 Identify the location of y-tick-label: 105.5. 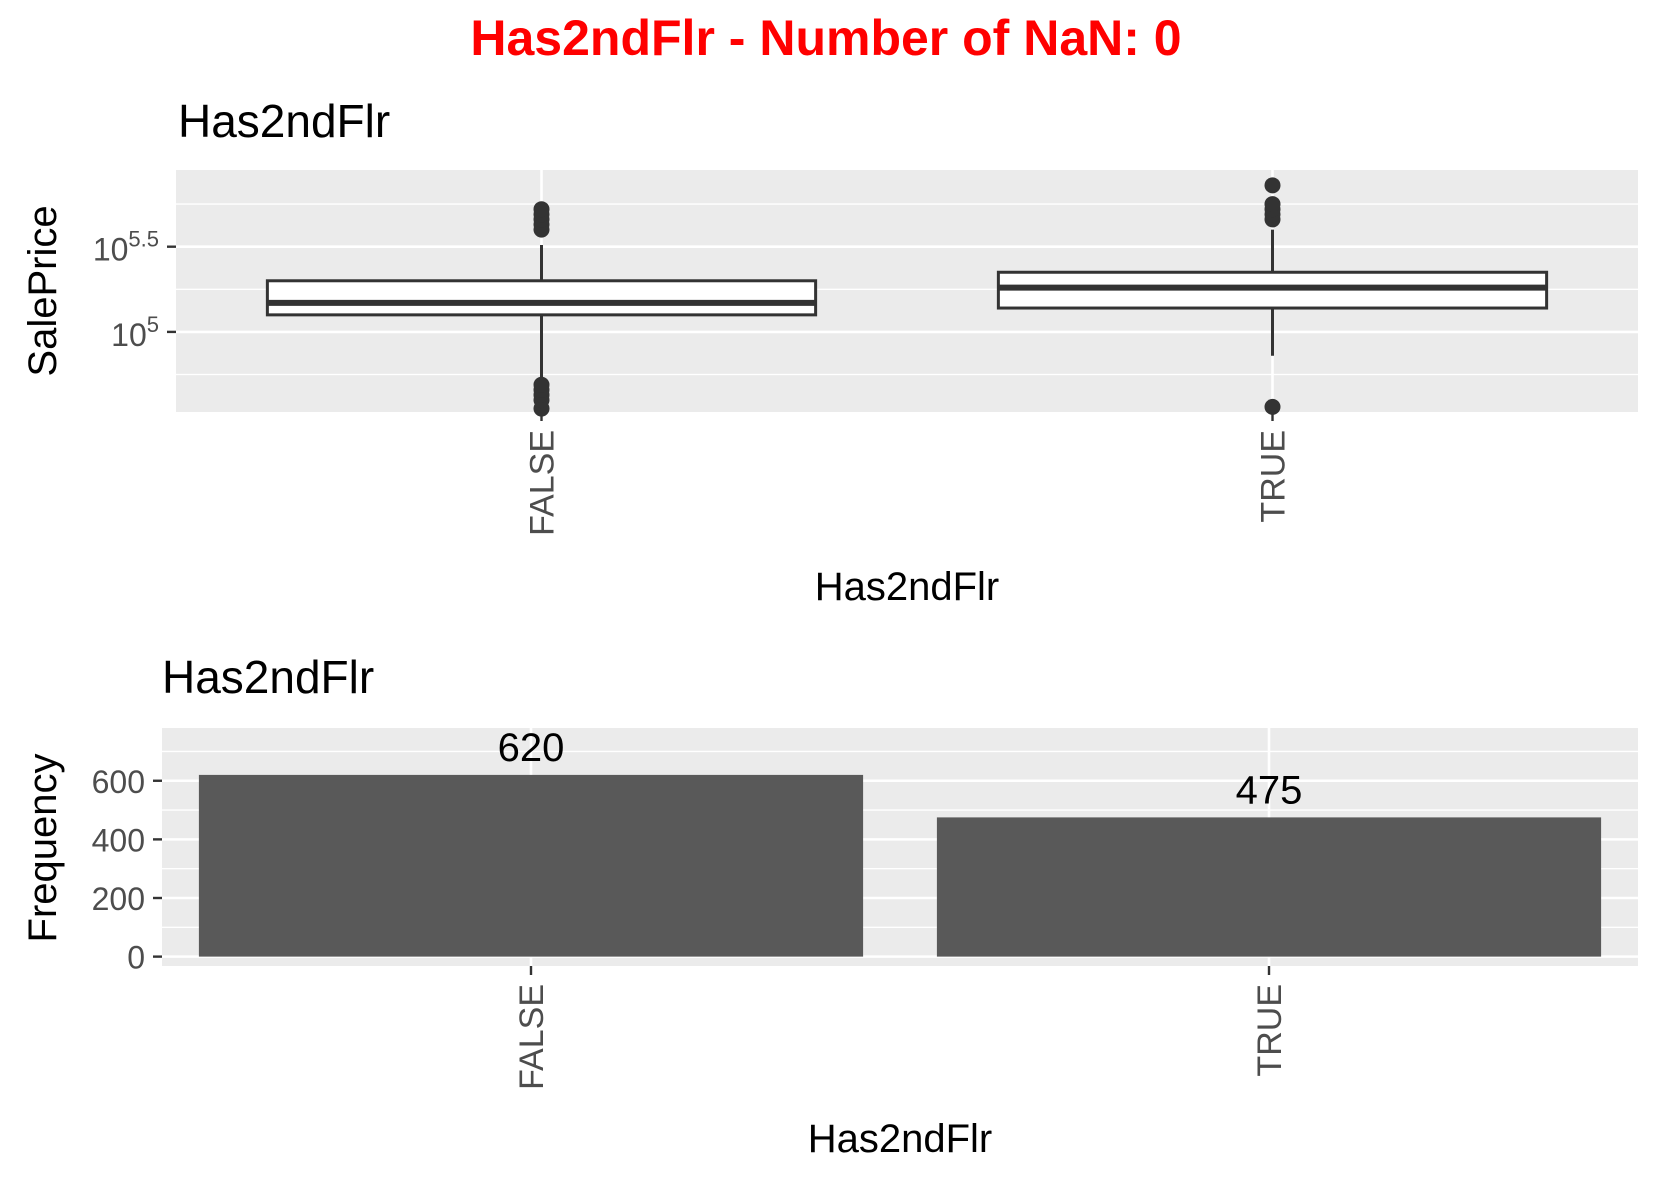
(126, 247).